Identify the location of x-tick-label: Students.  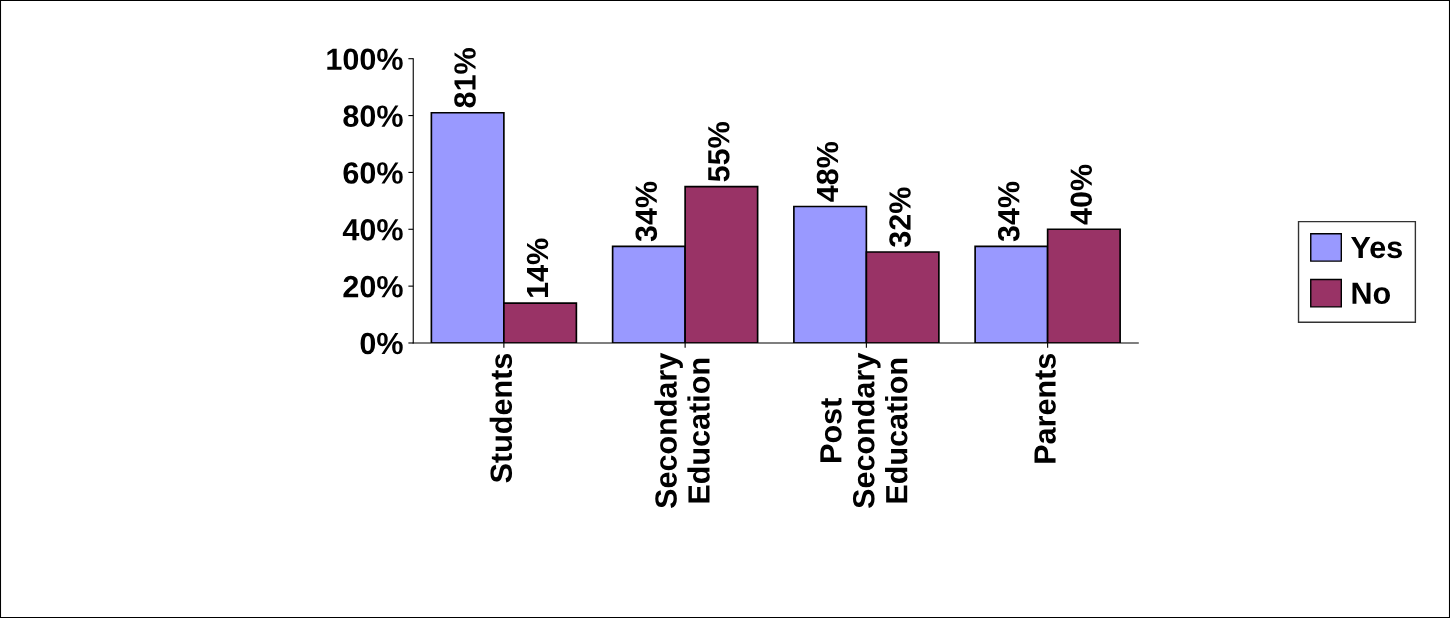
(501, 418).